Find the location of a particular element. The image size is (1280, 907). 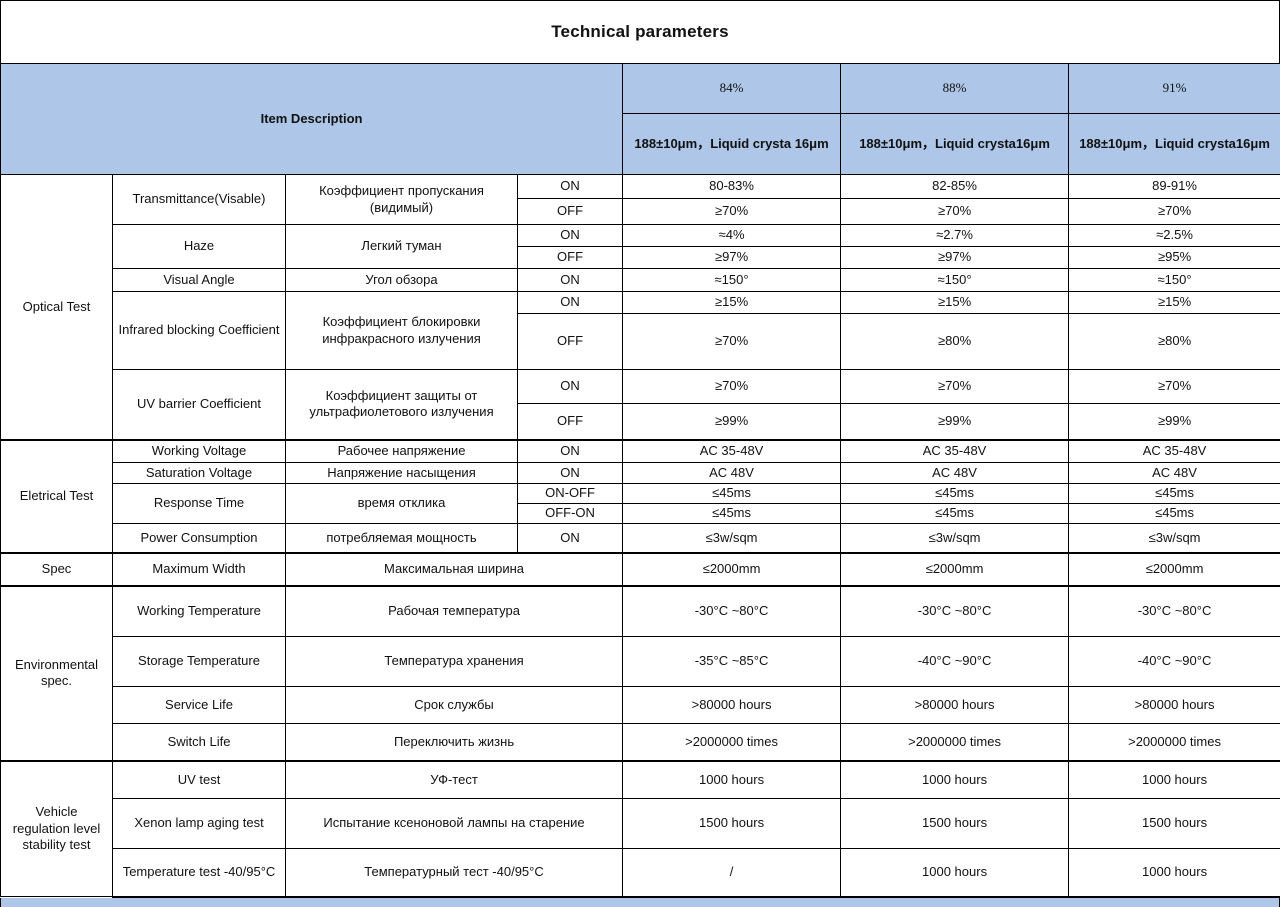

temp-test-en-label: Temperature test -40/95°C is located at coordinates (199, 873).